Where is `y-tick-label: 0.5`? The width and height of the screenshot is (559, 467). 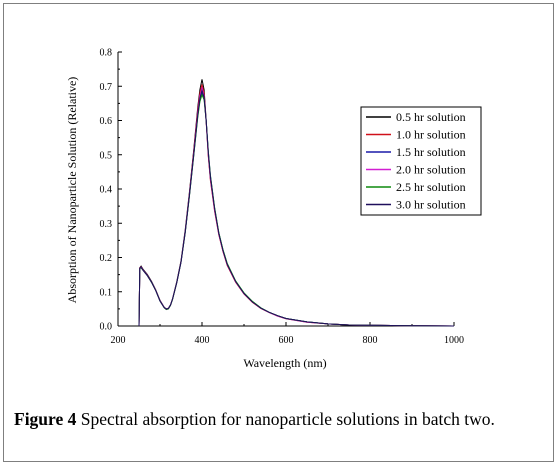
y-tick-label: 0.5 is located at coordinates (106, 155).